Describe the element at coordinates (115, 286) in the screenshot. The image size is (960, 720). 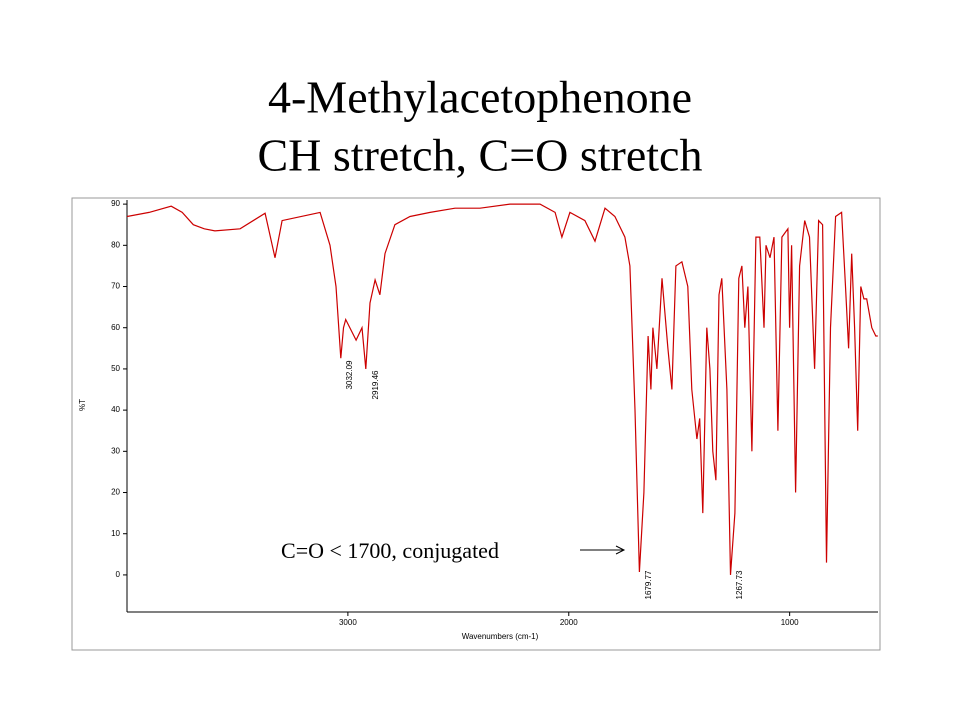
I see `y-tick-label: 70` at that location.